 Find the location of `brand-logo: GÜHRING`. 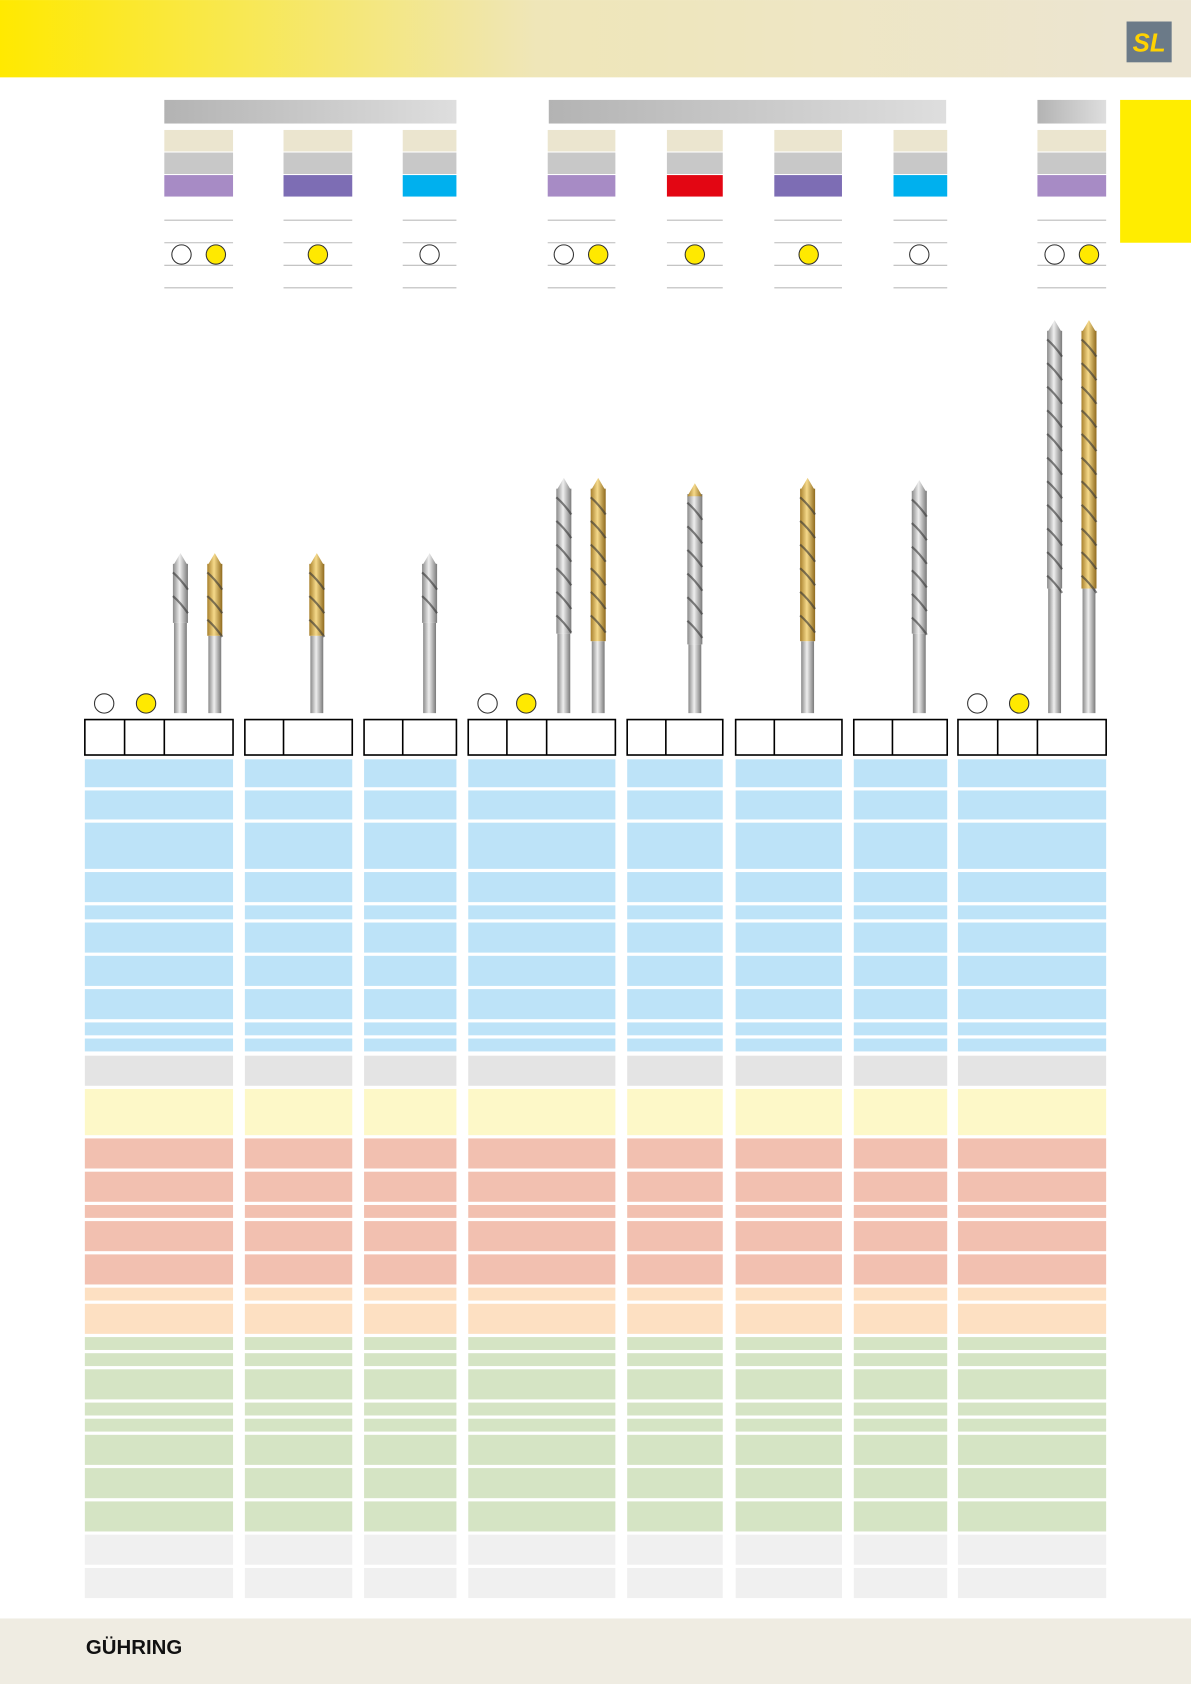

brand-logo: GÜHRING is located at coordinates (134, 1647).